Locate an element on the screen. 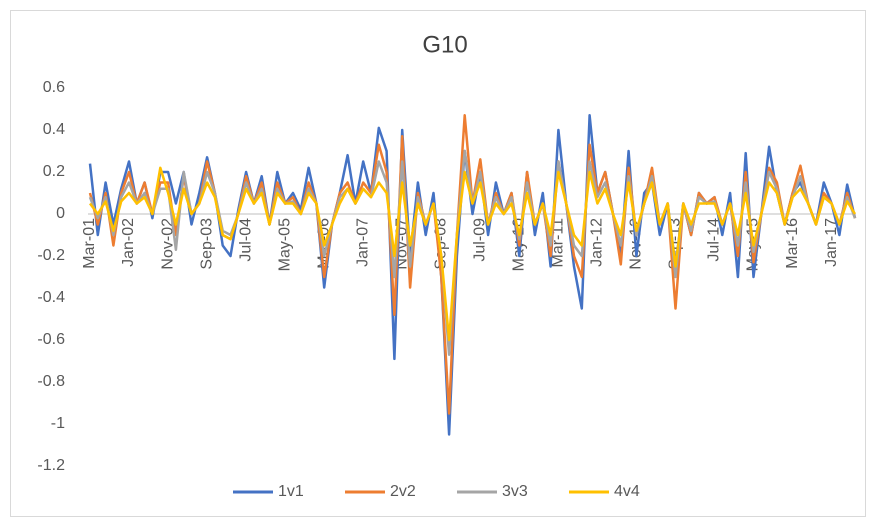 This screenshot has height=527, width=876. legend-label: 4v4 is located at coordinates (627, 491).